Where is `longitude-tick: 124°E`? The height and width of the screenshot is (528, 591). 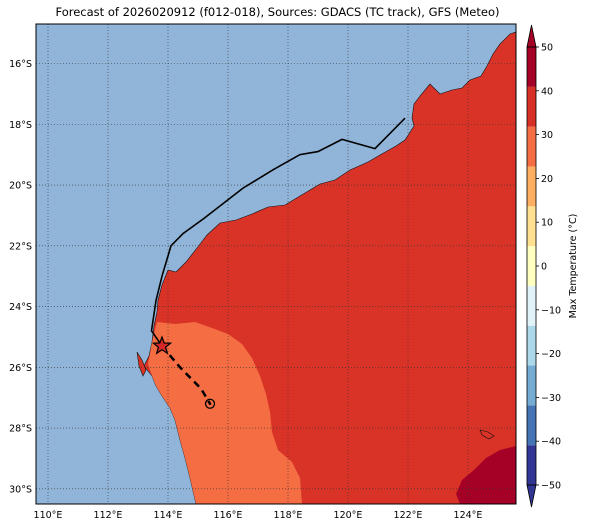
longitude-tick: 124°E is located at coordinates (468, 515).